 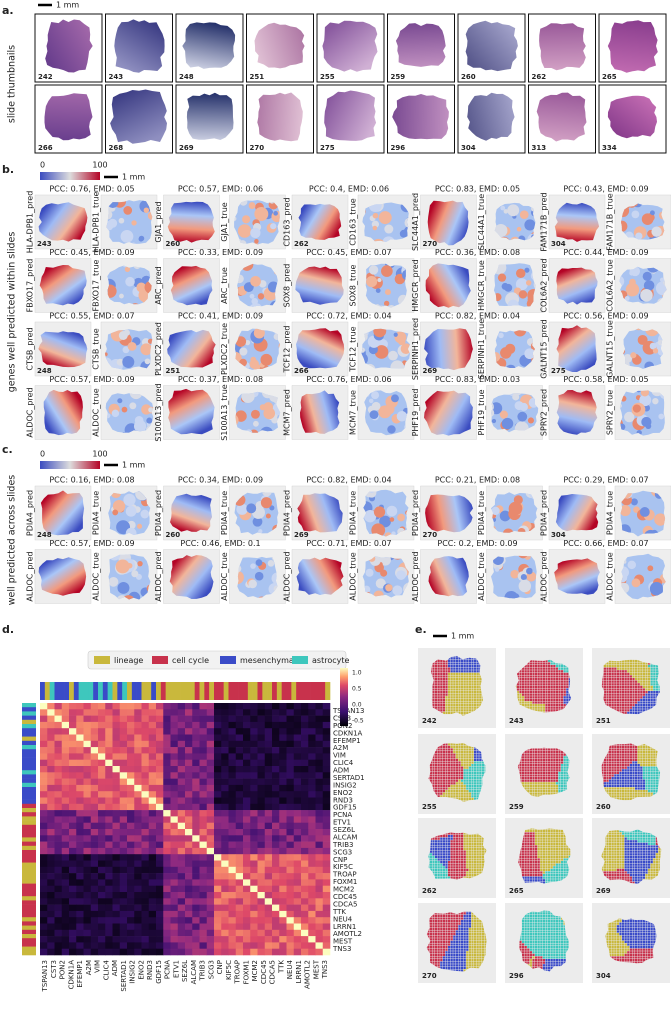 What do you see at coordinates (220, 189) in the screenshot?
I see `map-title: PCC: 0.57, EMD: 0.06` at bounding box center [220, 189].